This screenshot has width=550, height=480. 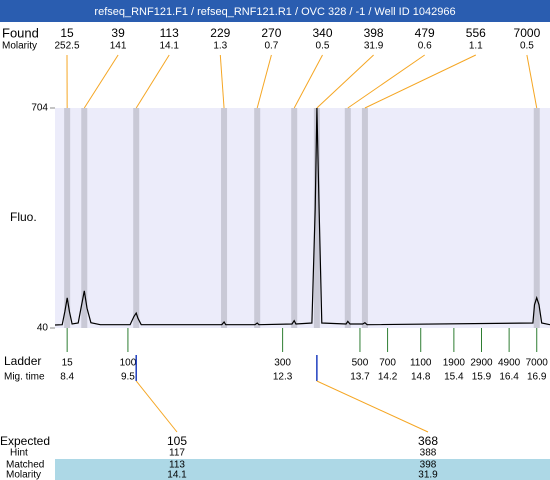 I want to click on ladder-time: 16.4, so click(x=509, y=377).